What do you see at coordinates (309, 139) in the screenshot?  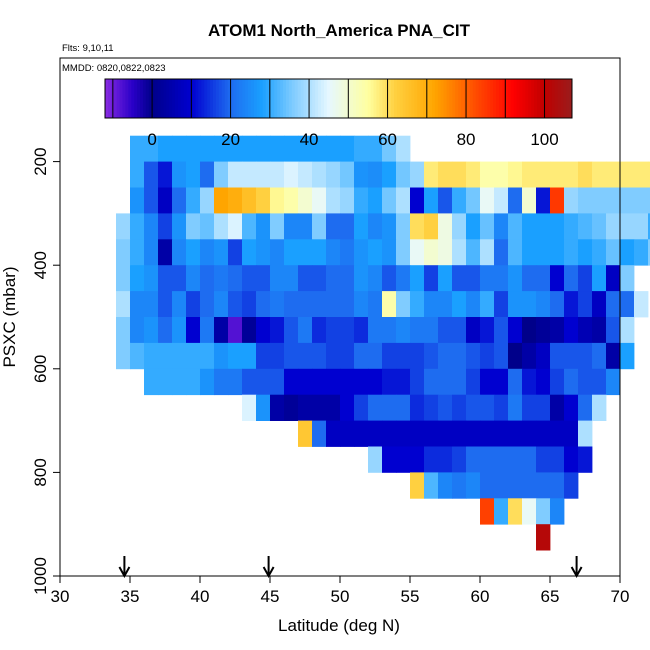 I see `colorbar-tick-label: 40` at bounding box center [309, 139].